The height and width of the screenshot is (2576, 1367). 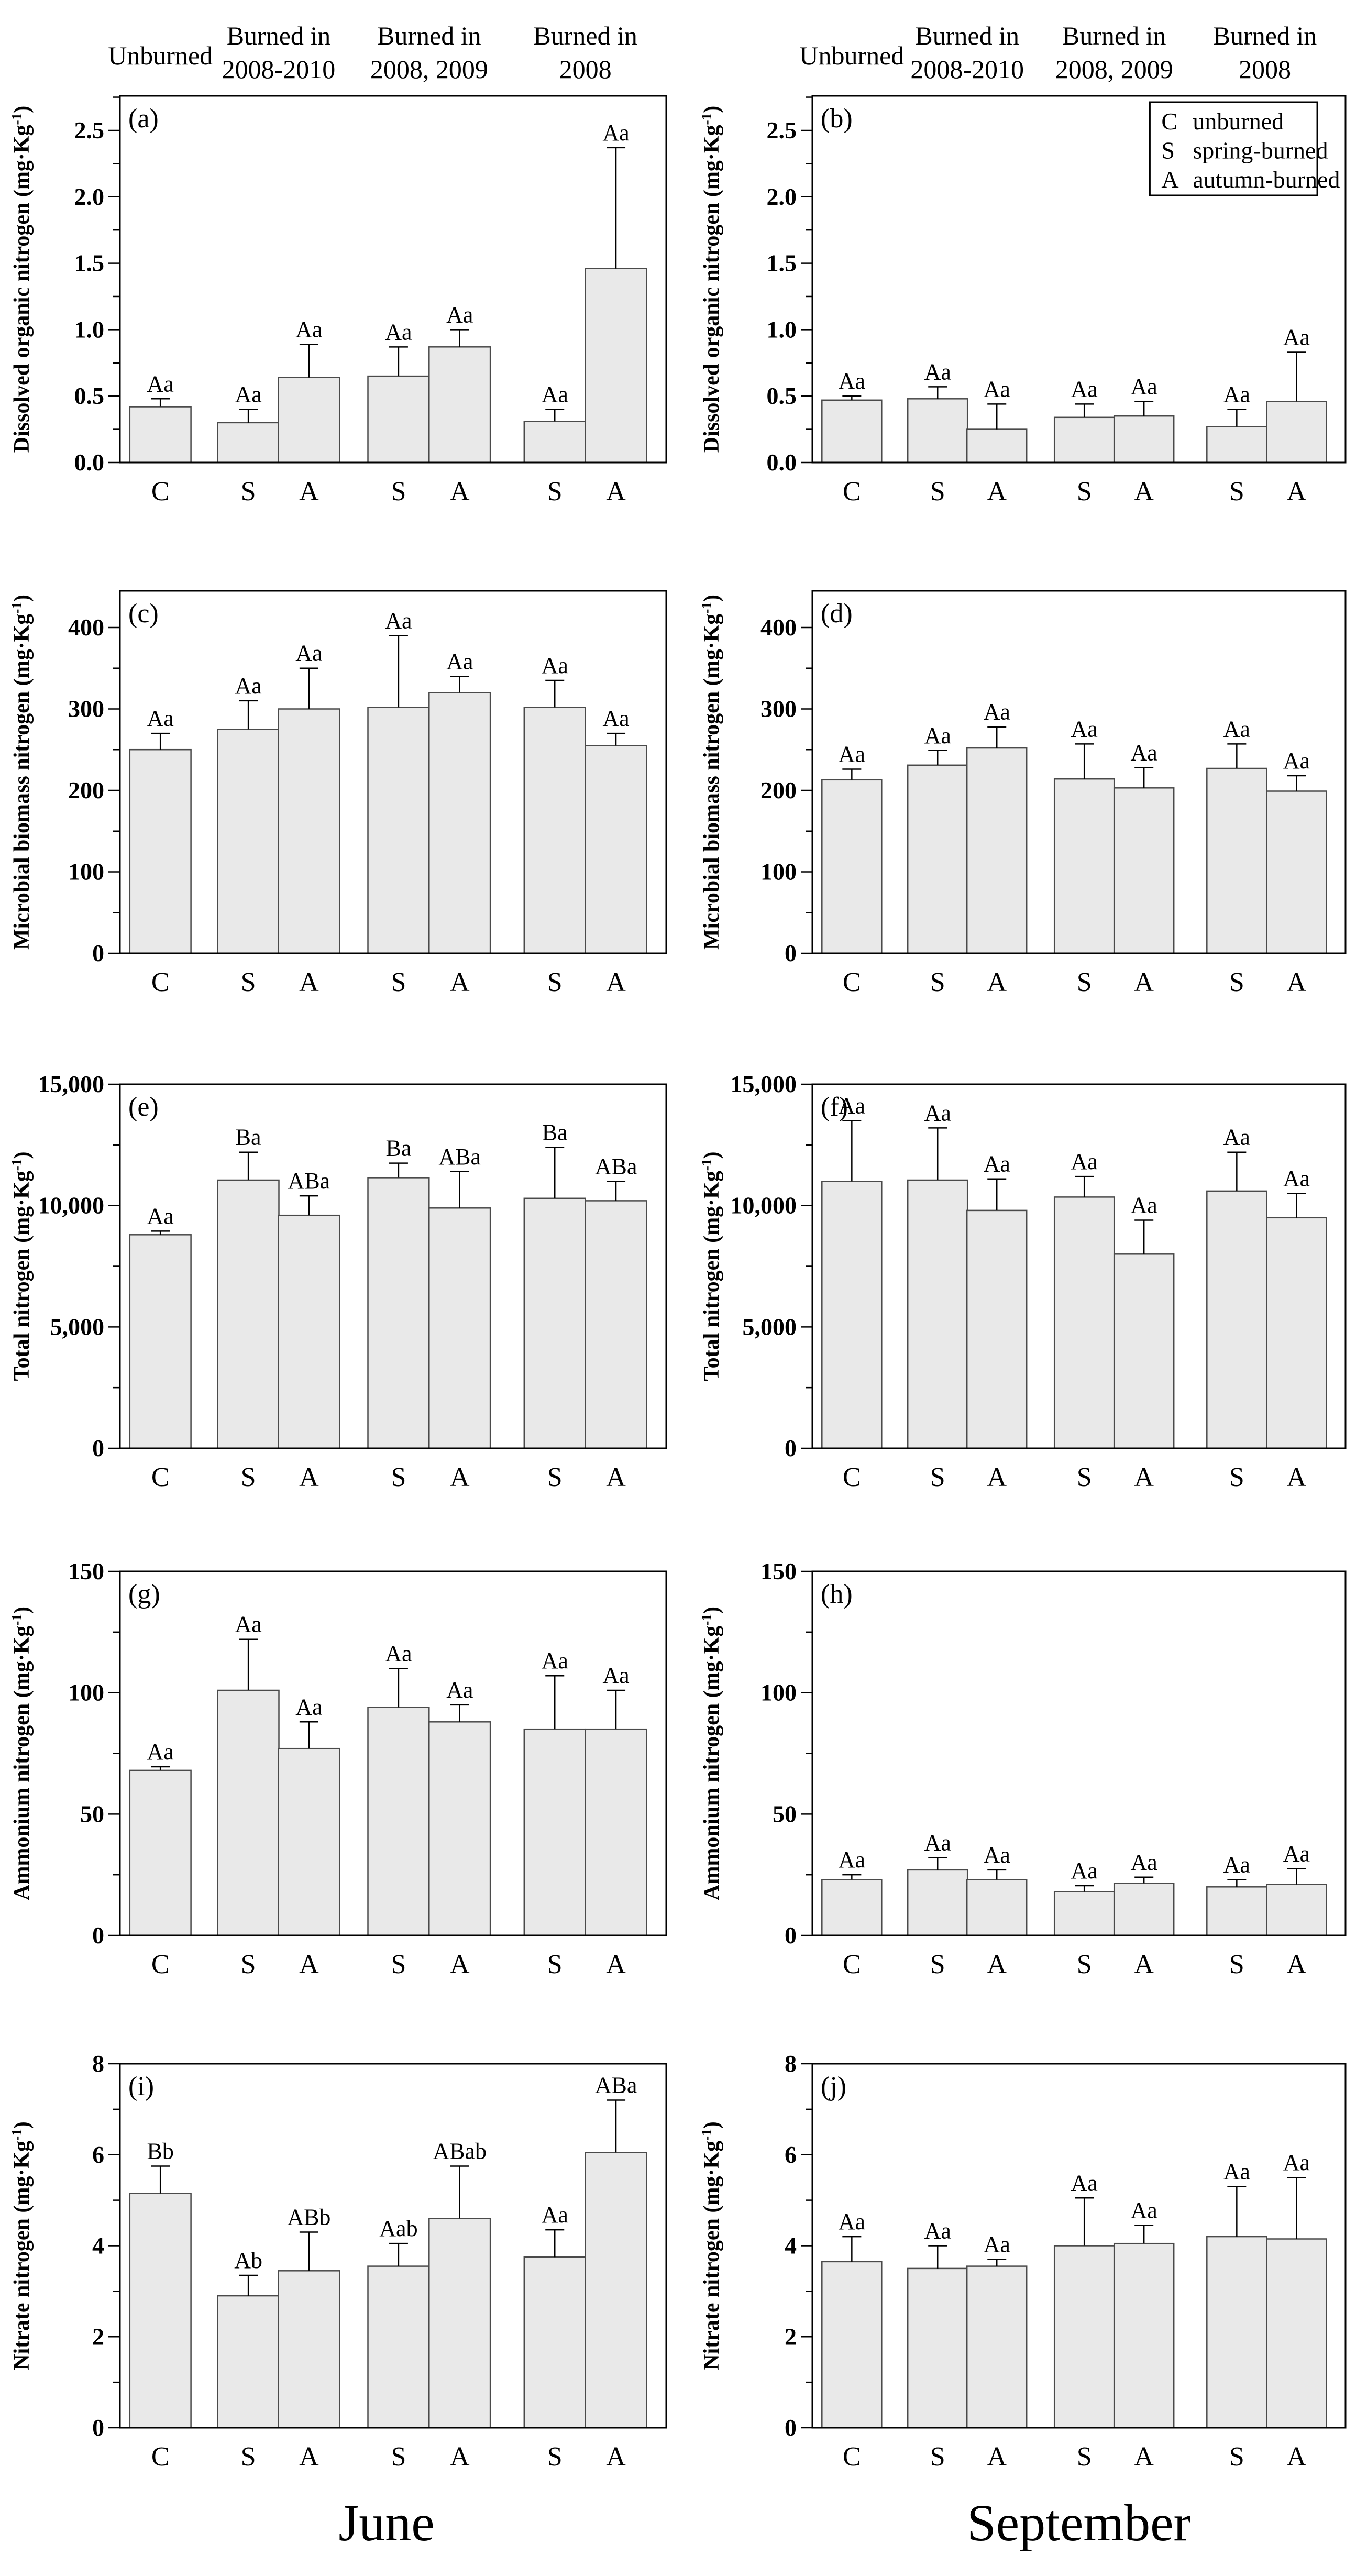 I want to click on y-tick-label: 400, so click(x=86, y=627).